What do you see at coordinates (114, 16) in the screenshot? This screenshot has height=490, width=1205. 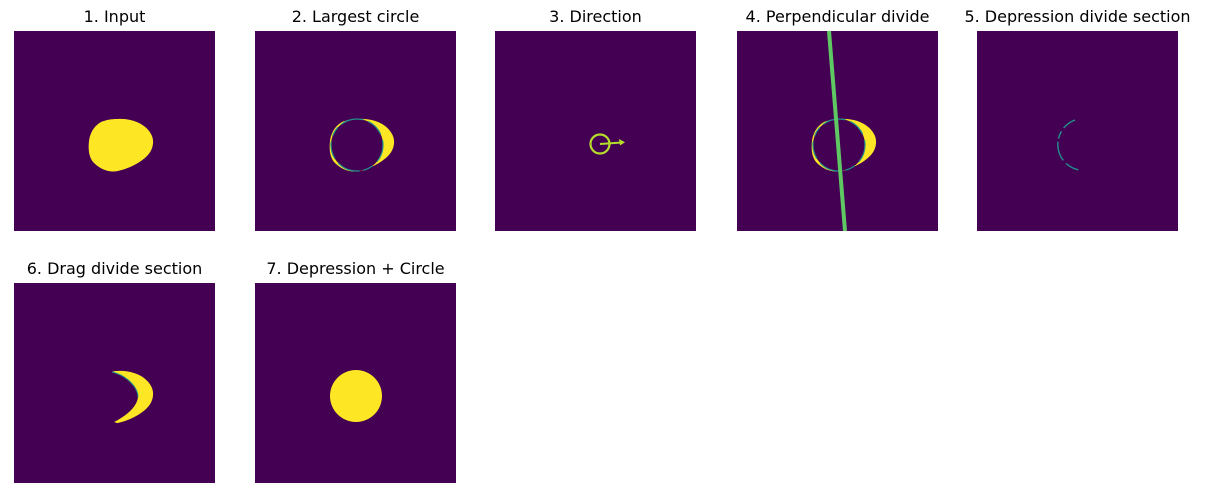 I see `panel-title: 1. Input` at bounding box center [114, 16].